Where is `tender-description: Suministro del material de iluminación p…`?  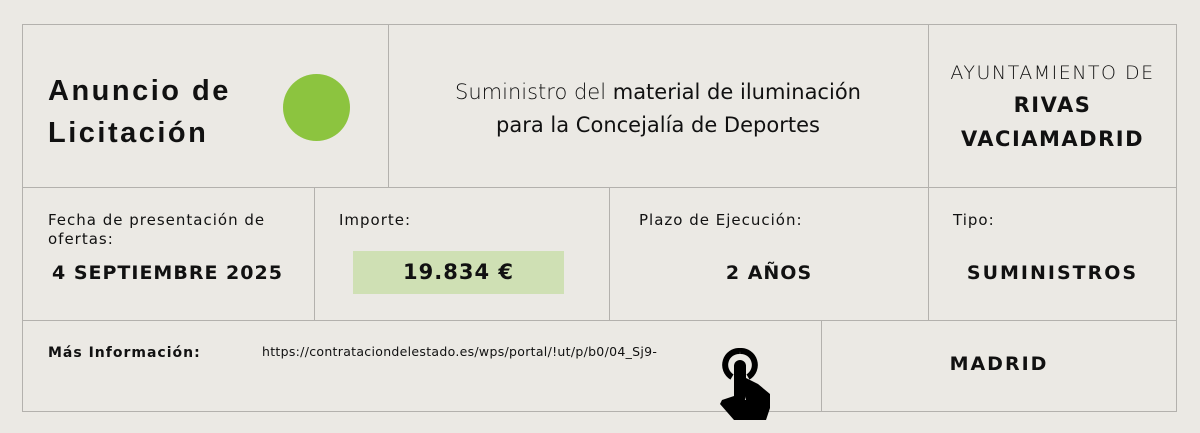
tender-description: Suministro del material de iluminación p… is located at coordinates (658, 109).